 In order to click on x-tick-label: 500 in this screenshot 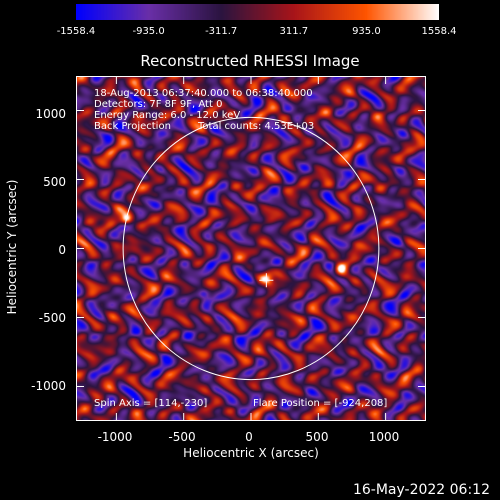, I will do `click(317, 437)`.